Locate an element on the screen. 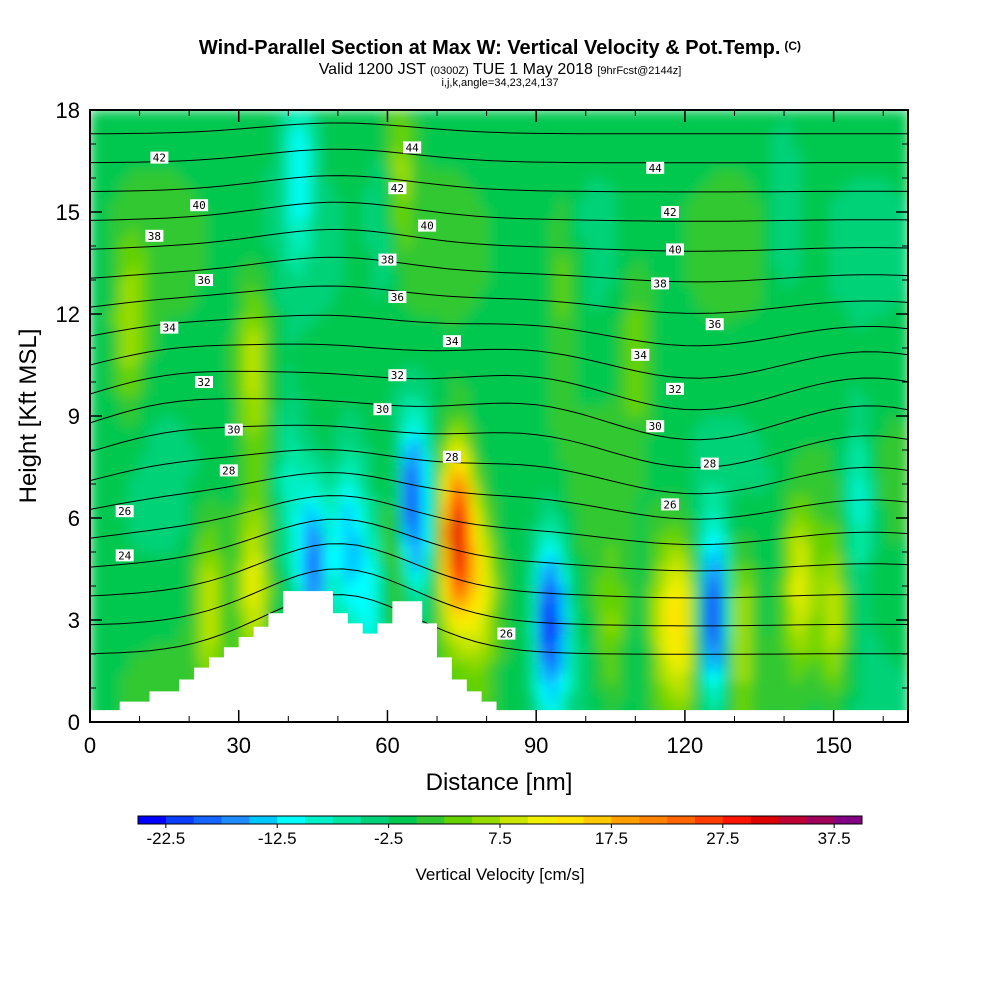 The height and width of the screenshot is (1000, 1000). contour-label-text: 40 is located at coordinates (198, 205).